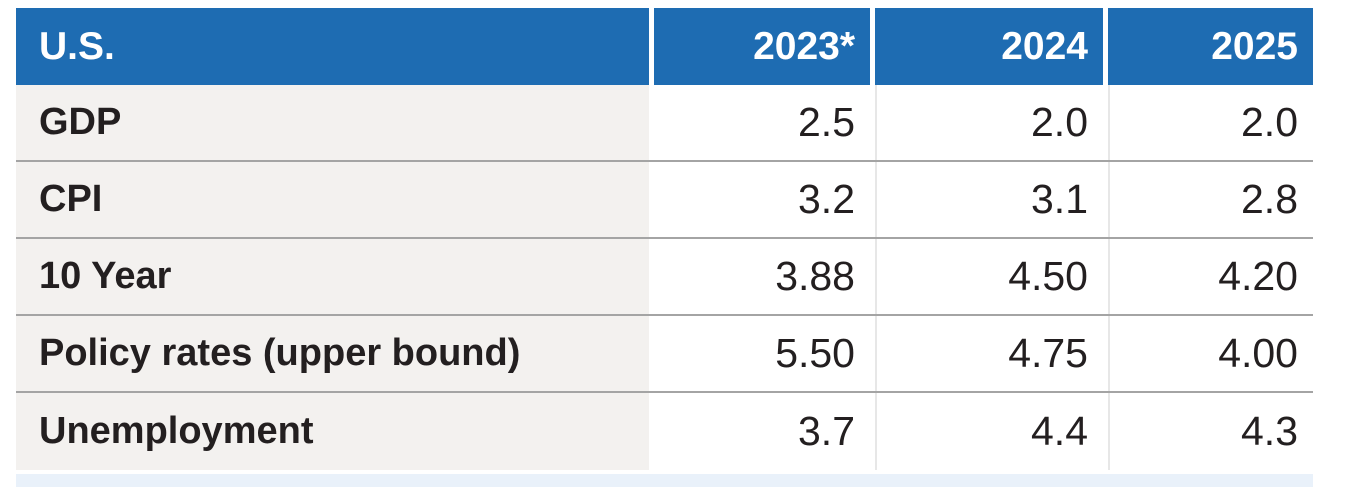  What do you see at coordinates (762, 199) in the screenshot?
I see `cell-value: 3.2` at bounding box center [762, 199].